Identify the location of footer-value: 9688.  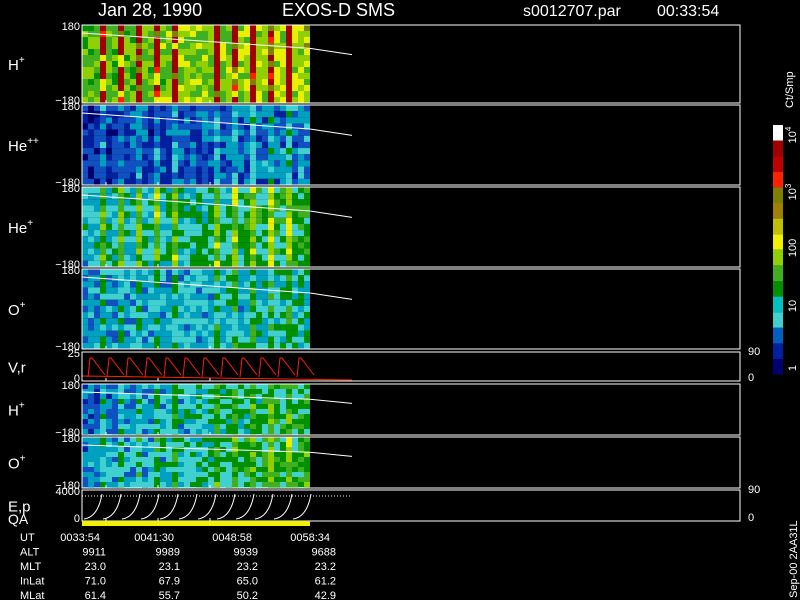
(324, 553).